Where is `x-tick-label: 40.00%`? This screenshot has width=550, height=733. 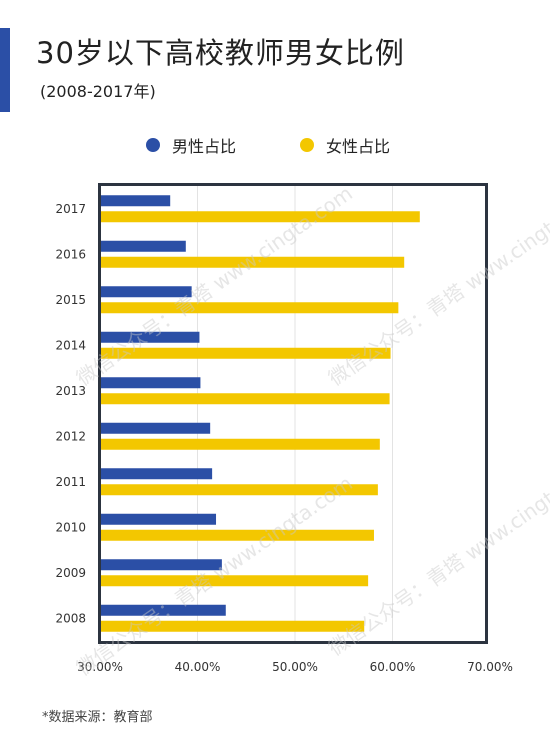 x-tick-label: 40.00% is located at coordinates (198, 667).